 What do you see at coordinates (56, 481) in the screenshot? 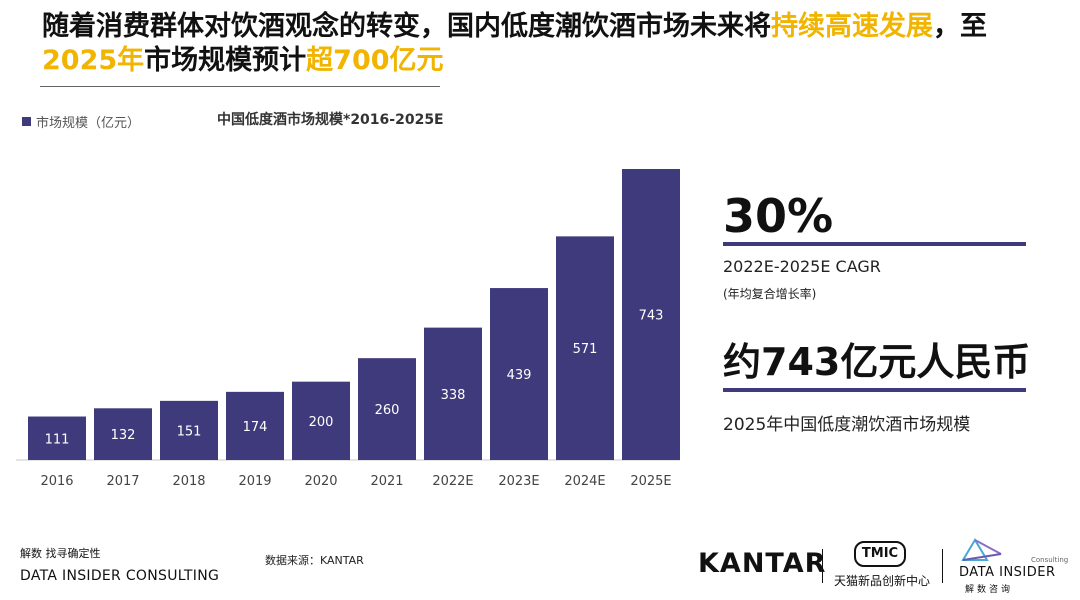
I see `x-tick-label: 2016` at bounding box center [56, 481].